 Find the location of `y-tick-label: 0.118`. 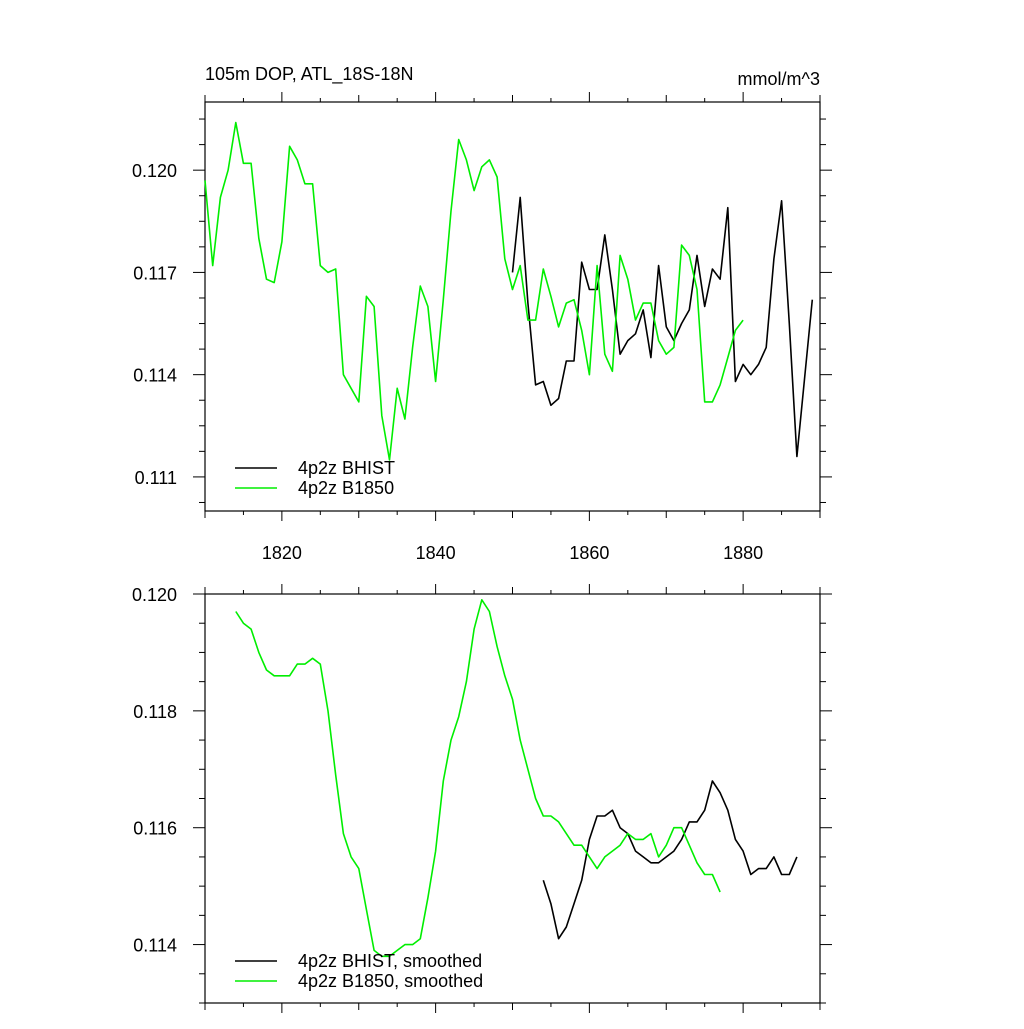

y-tick-label: 0.118 is located at coordinates (155, 712).